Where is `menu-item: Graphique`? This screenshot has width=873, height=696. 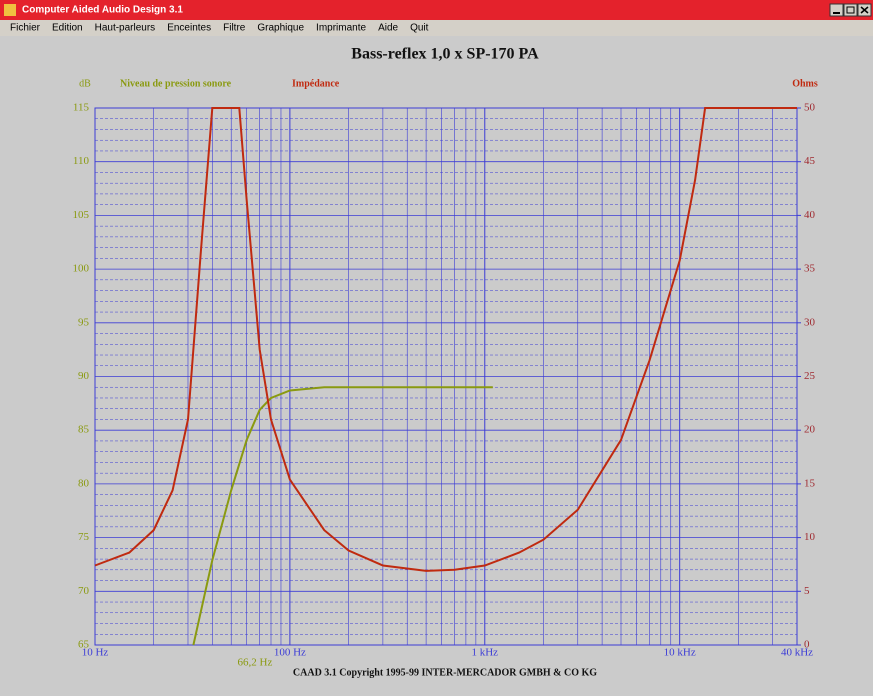
menu-item: Graphique is located at coordinates (280, 28).